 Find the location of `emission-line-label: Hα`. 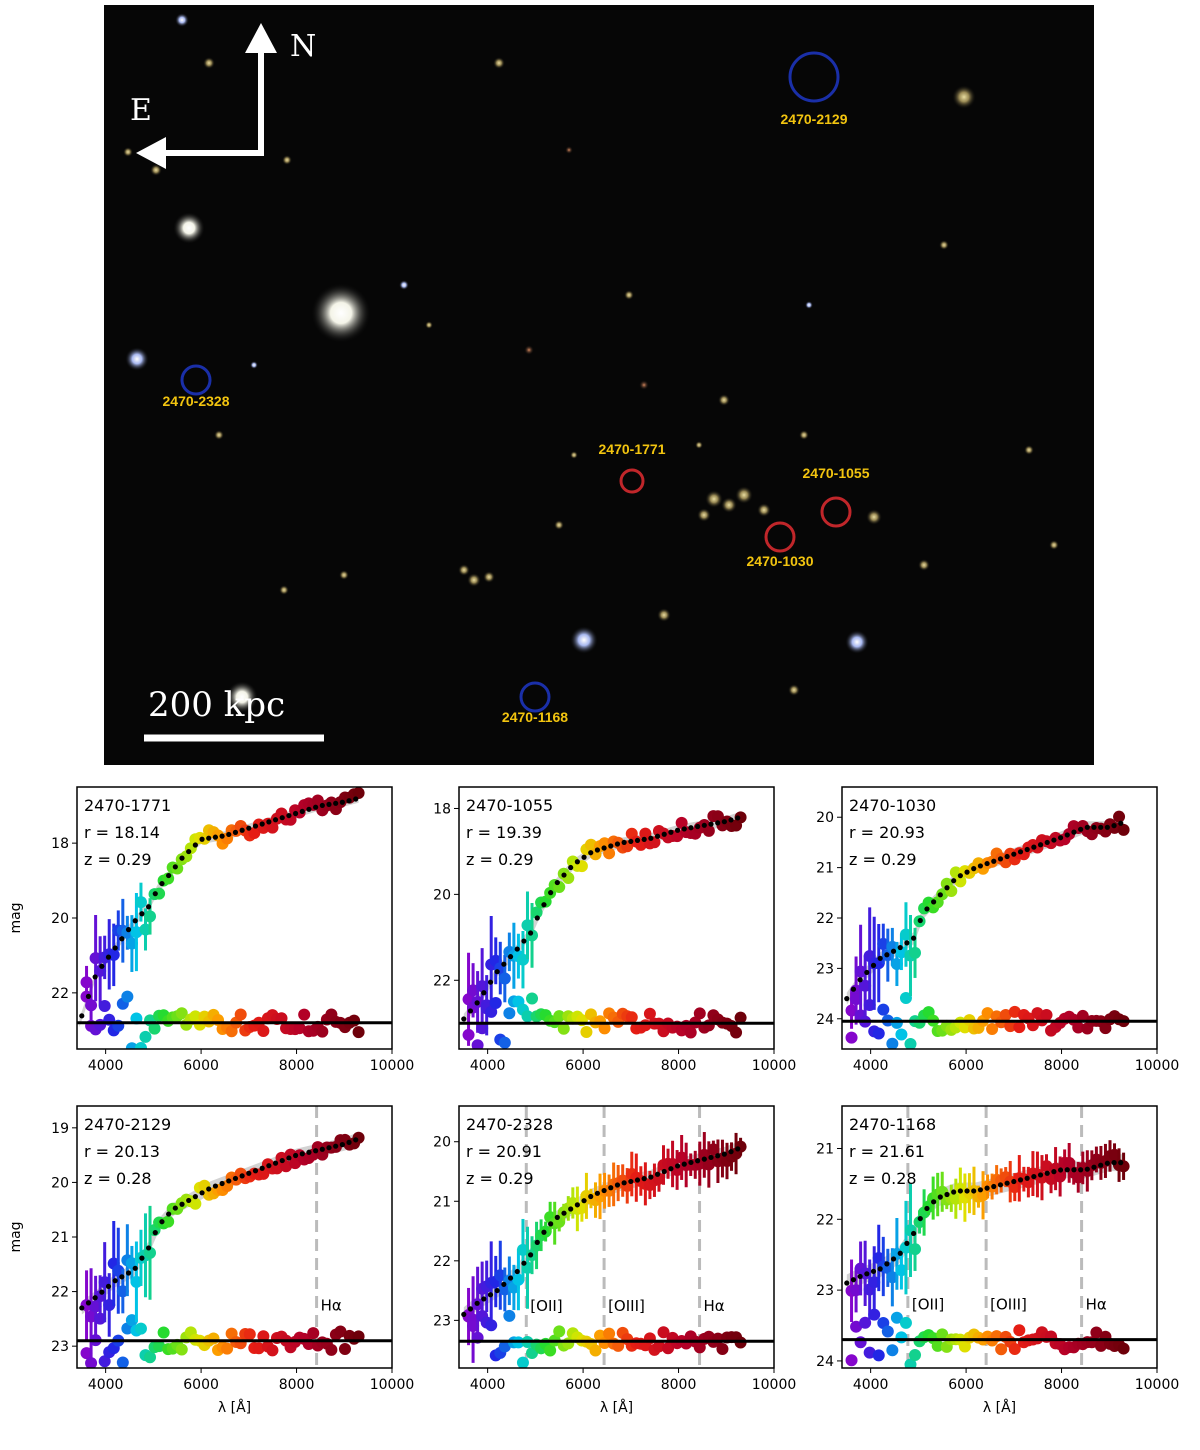

emission-line-label: Hα is located at coordinates (331, 1306).